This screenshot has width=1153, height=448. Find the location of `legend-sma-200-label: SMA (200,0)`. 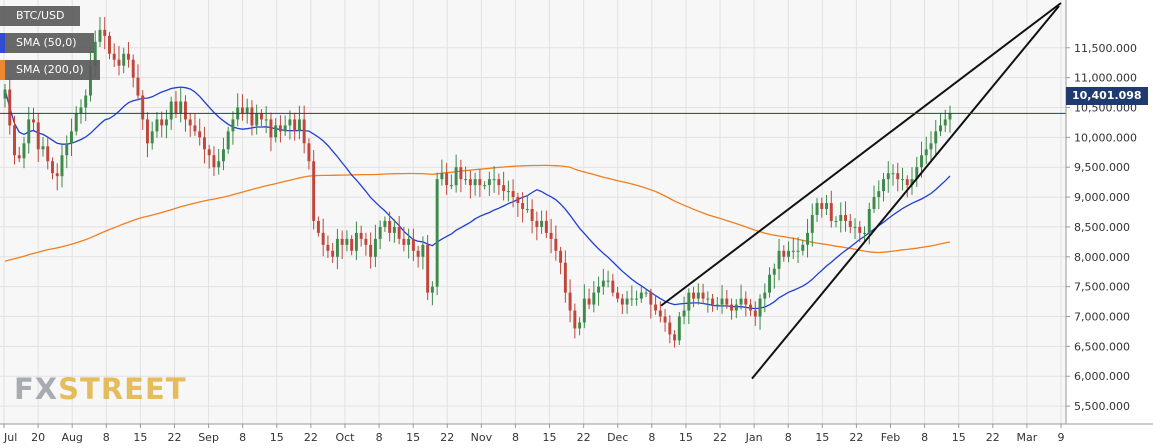

legend-sma-200-label: SMA (200,0) is located at coordinates (50, 69).